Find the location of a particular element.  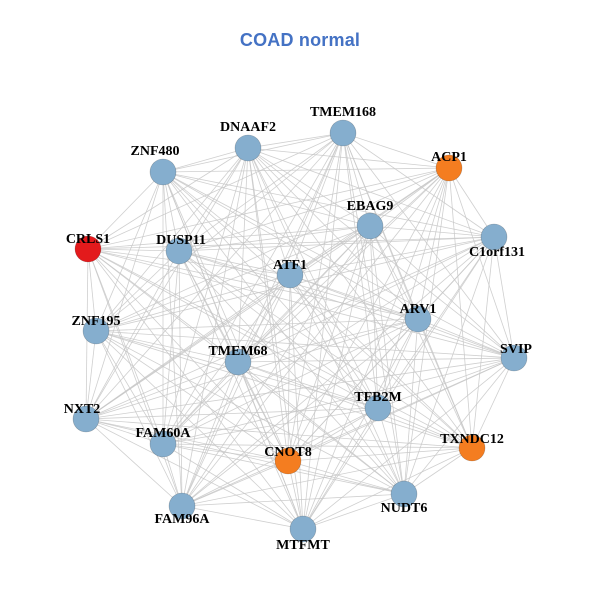

edge-TFB2M-MTFMT is located at coordinates (340, 468).